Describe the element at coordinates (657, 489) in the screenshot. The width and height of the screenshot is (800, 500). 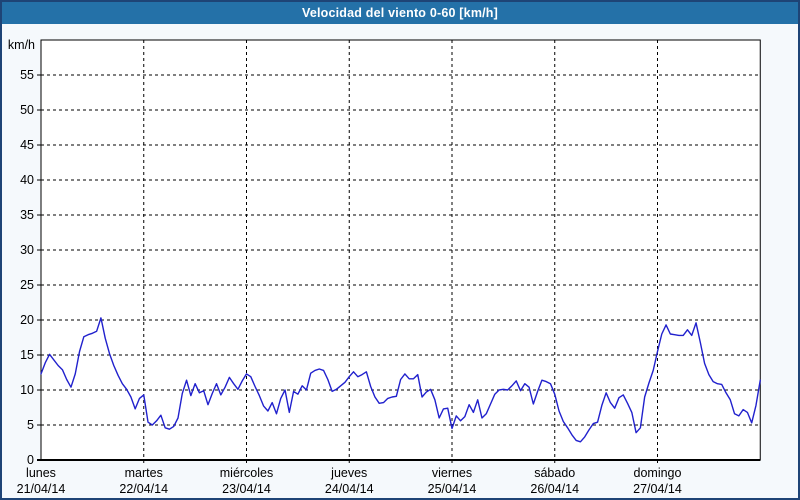
I see `x-day-date: 27/04/14` at that location.